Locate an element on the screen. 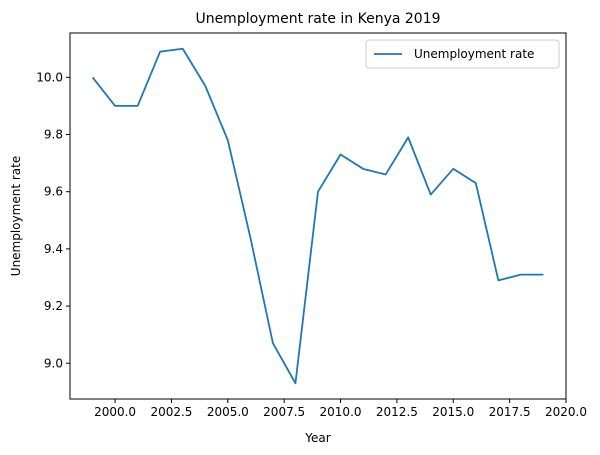  y-axis: 9.0 9.2 9.4 9.6 9.8 10.0 is located at coordinates (53, 220).